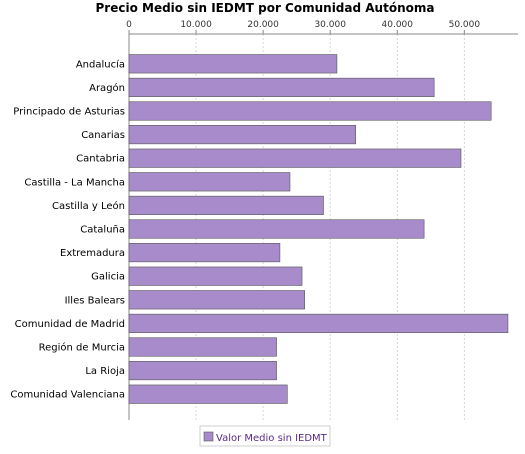 This screenshot has width=525, height=454. Describe the element at coordinates (100, 64) in the screenshot. I see `category-label: Andalucía` at that location.